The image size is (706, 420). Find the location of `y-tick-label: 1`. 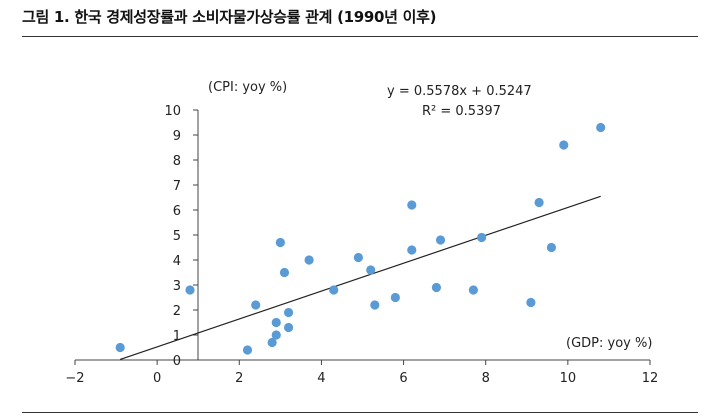

y-tick-label: 1 is located at coordinates (177, 336).